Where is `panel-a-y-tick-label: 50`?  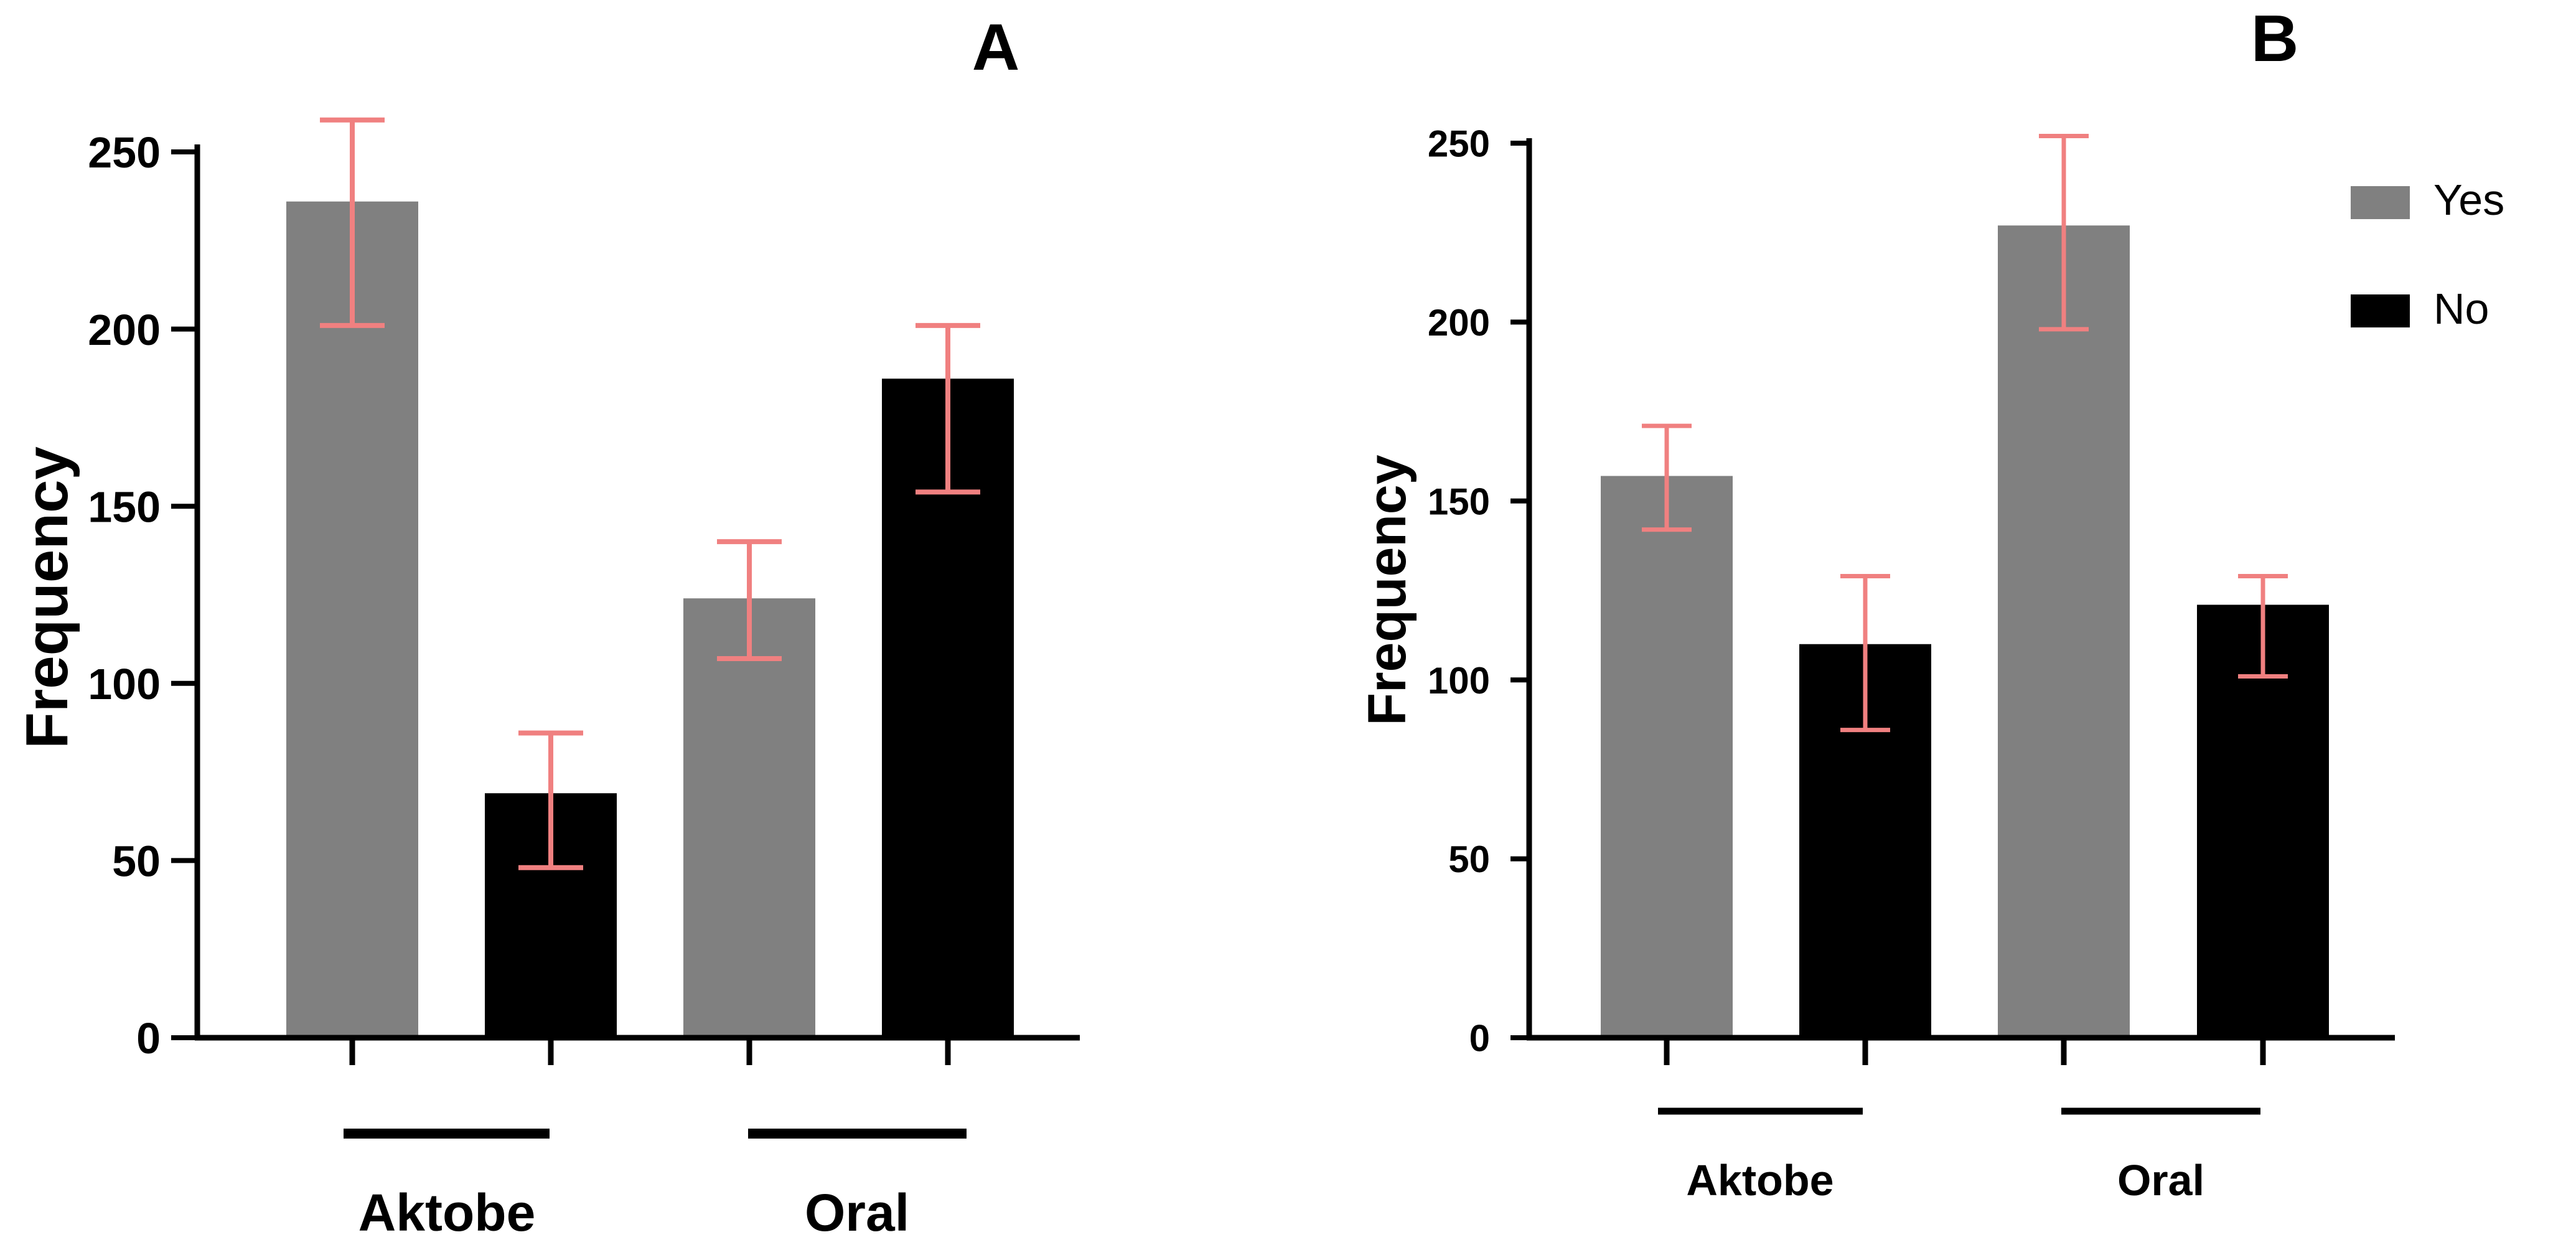 panel-a-y-tick-label: 50 is located at coordinates (136, 862).